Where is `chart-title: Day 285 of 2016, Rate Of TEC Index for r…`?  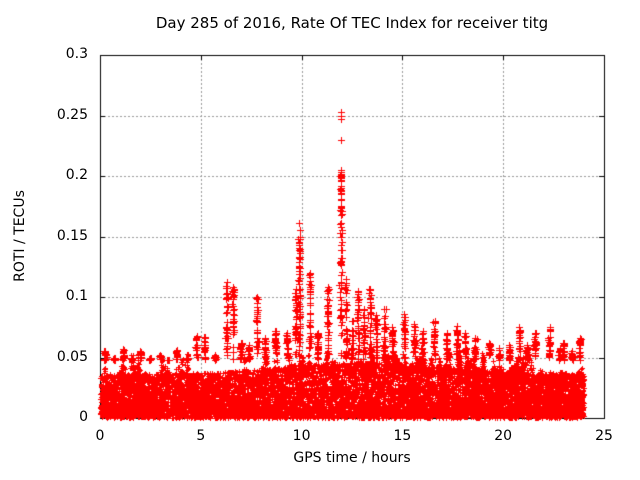
chart-title: Day 285 of 2016, Rate Of TEC Index for r… is located at coordinates (352, 23).